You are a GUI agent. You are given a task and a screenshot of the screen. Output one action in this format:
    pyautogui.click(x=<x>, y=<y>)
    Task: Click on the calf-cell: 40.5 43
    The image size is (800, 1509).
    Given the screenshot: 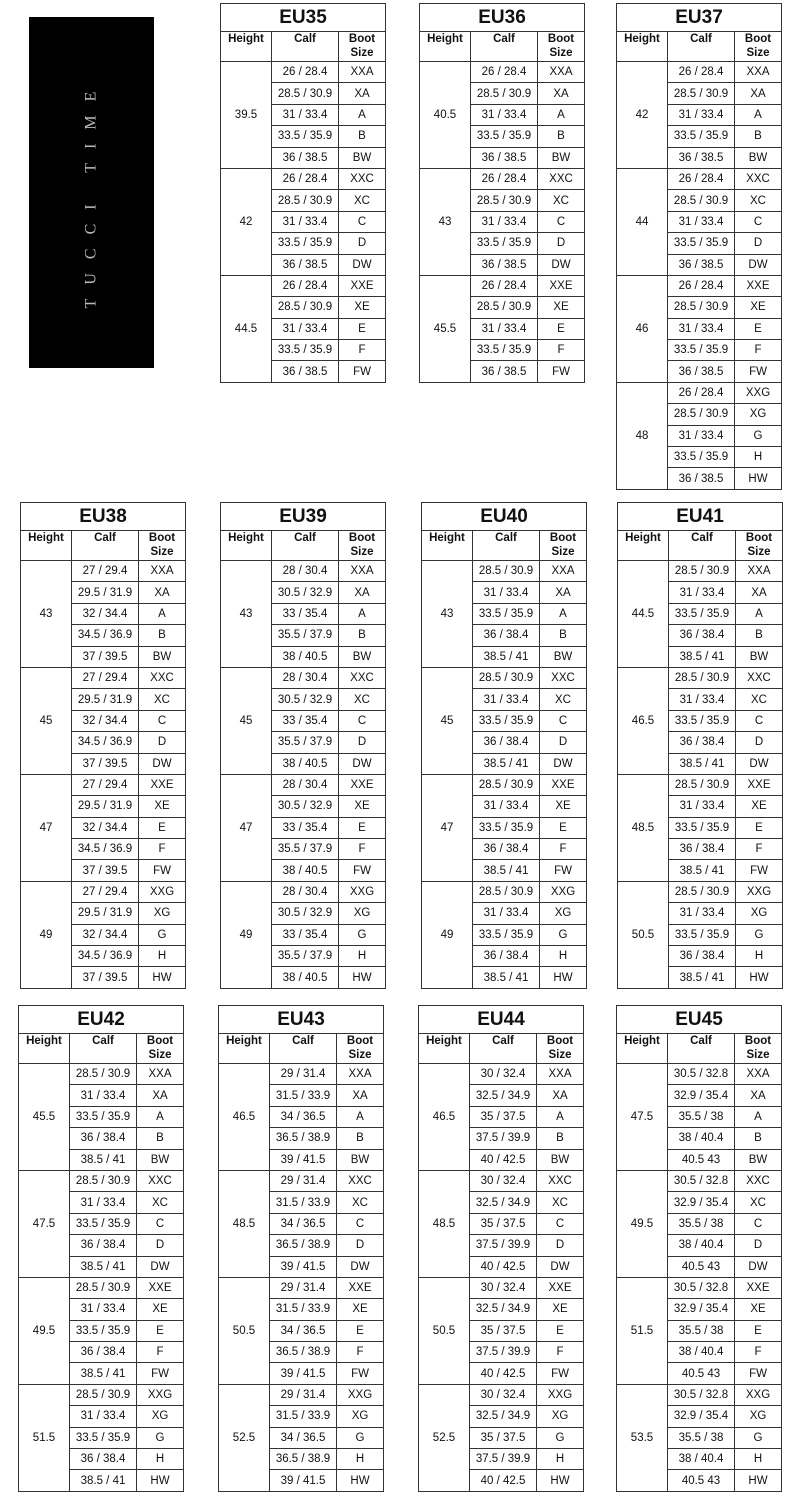 What is the action you would take?
    pyautogui.click(x=701, y=1266)
    